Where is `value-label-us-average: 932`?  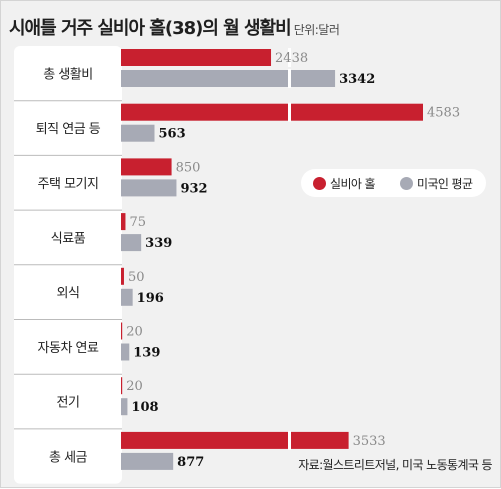 value-label-us-average: 932 is located at coordinates (193, 188).